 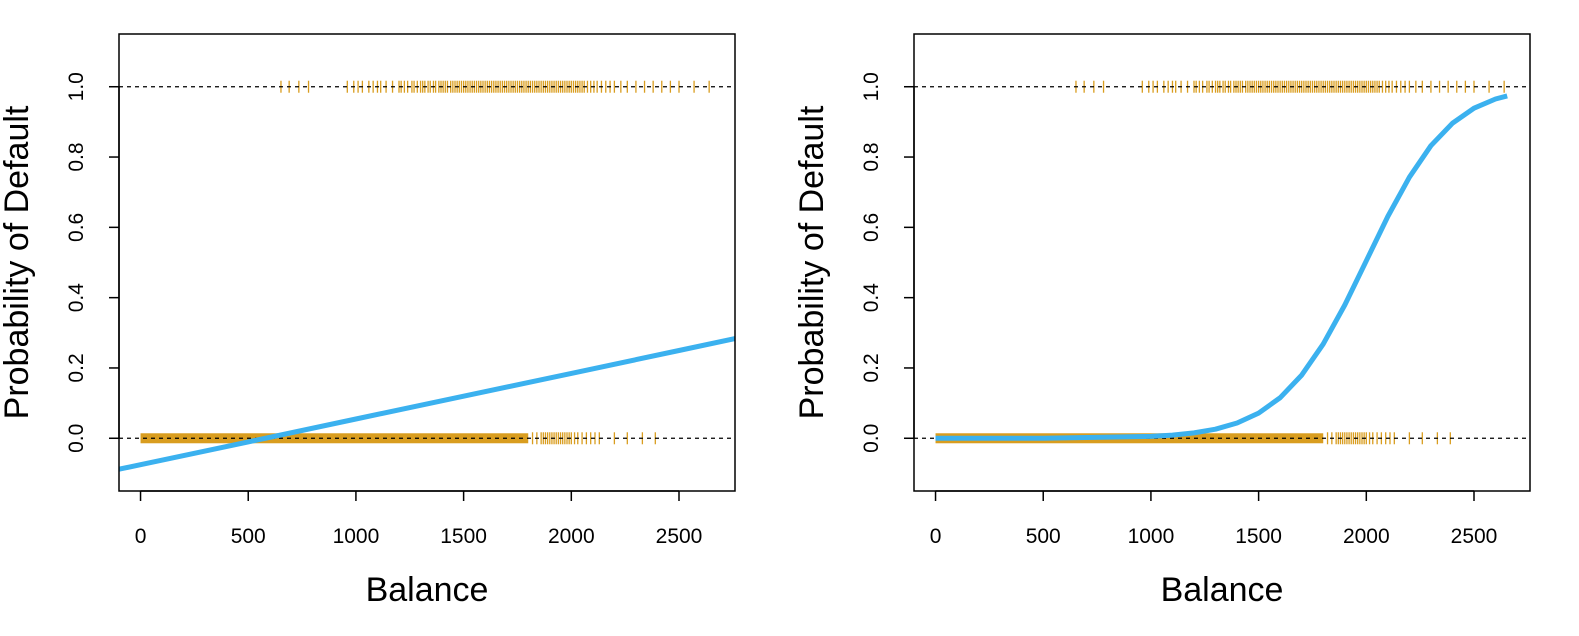 What do you see at coordinates (427, 404) in the screenshot?
I see `linear-fit-line` at bounding box center [427, 404].